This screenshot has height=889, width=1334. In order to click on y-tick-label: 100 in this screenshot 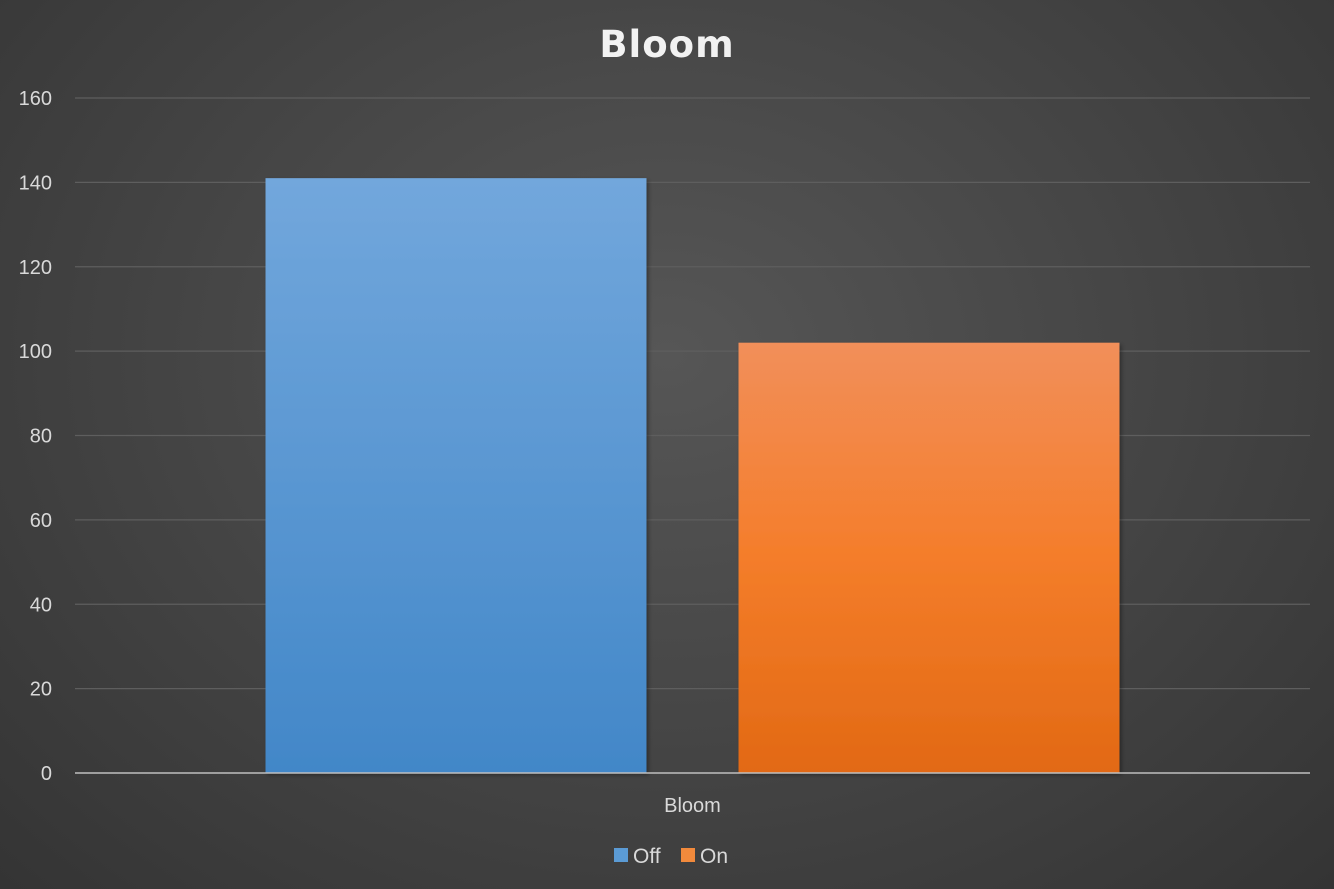, I will do `click(35, 352)`.